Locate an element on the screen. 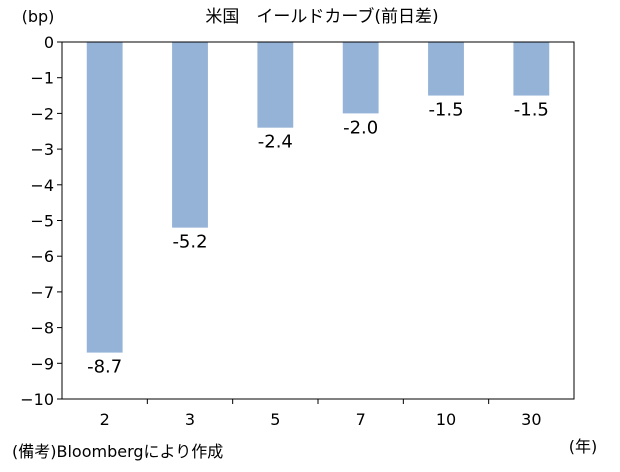  y-tick-label: −8 is located at coordinates (42, 328).